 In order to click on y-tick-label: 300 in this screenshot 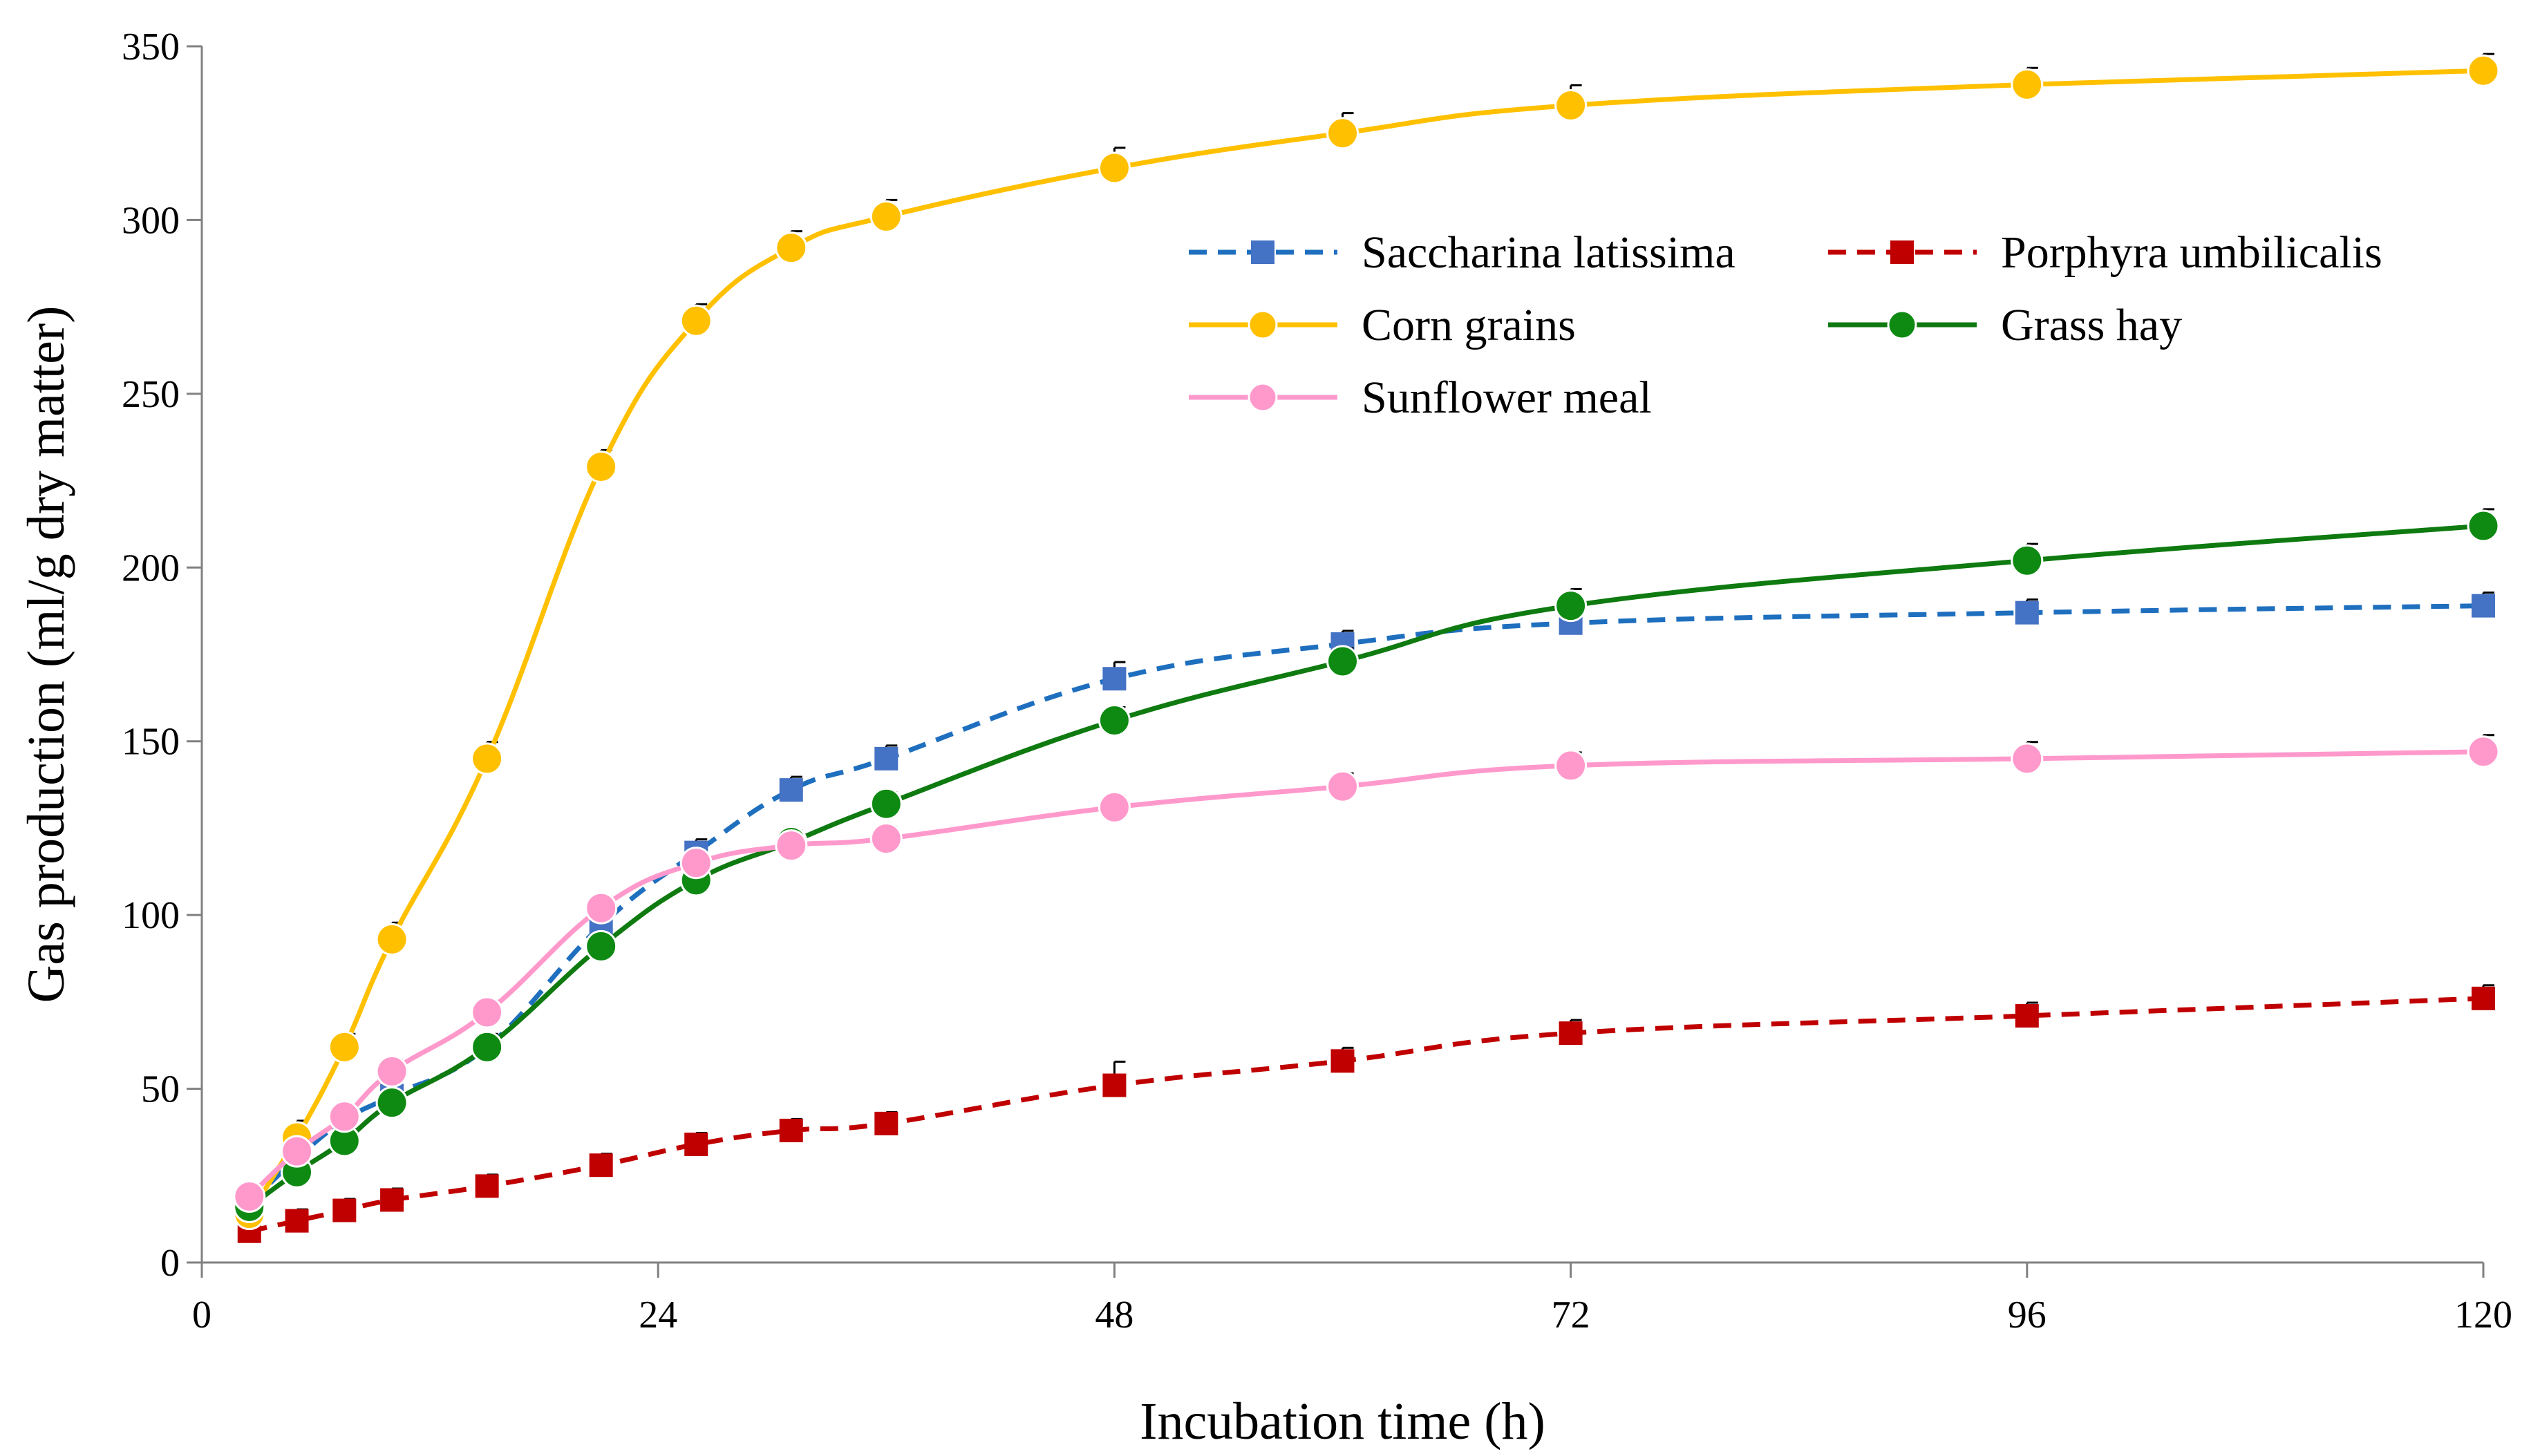, I will do `click(151, 220)`.